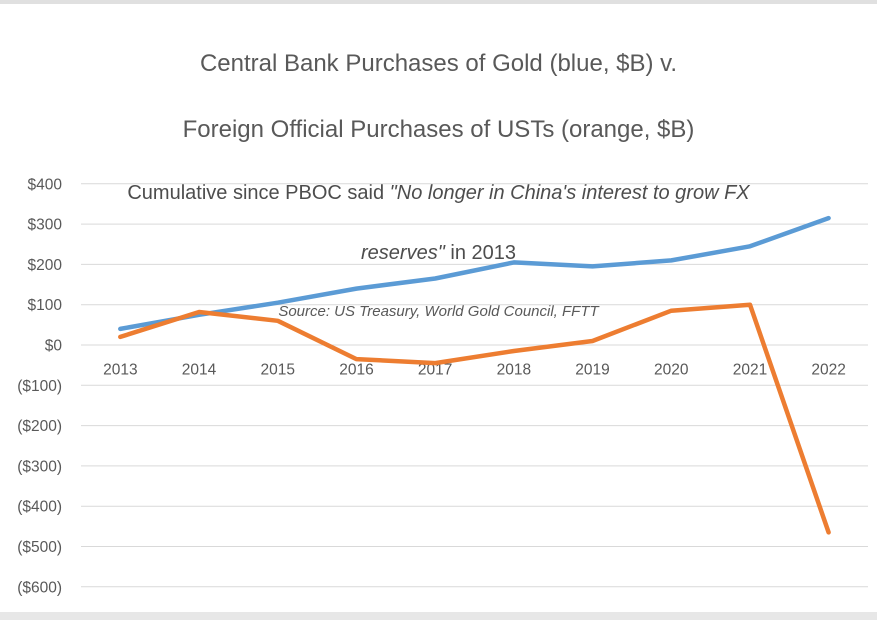 Image resolution: width=877 pixels, height=620 pixels. I want to click on window-edge-bottom, so click(438, 616).